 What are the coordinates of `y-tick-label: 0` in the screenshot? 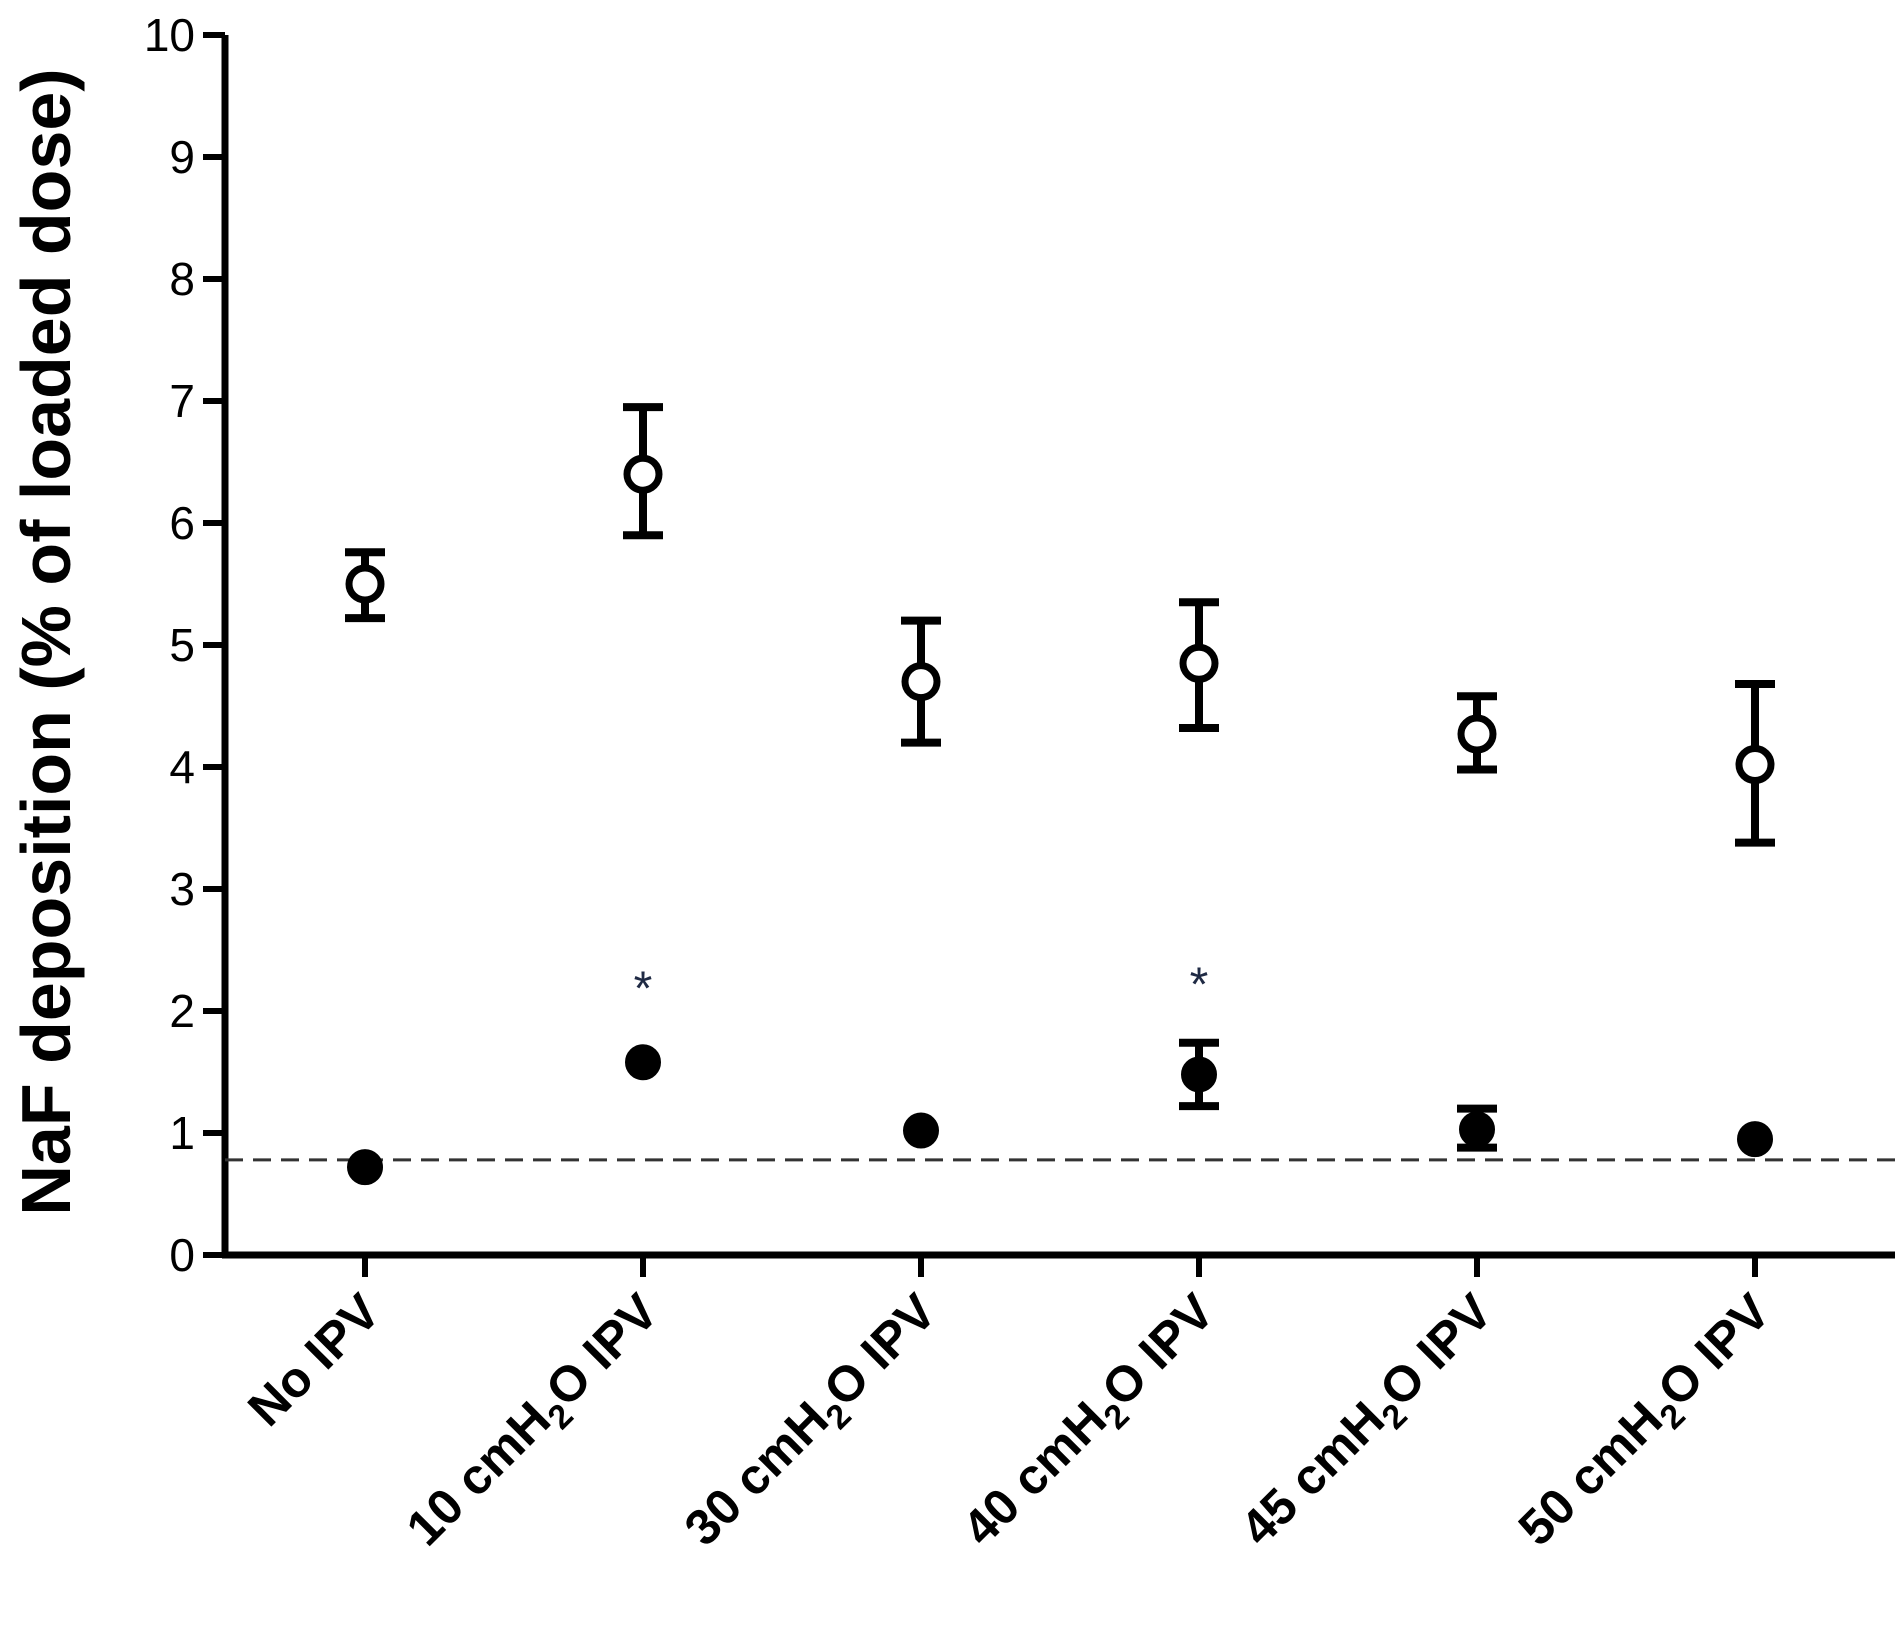 It's located at (182, 1255).